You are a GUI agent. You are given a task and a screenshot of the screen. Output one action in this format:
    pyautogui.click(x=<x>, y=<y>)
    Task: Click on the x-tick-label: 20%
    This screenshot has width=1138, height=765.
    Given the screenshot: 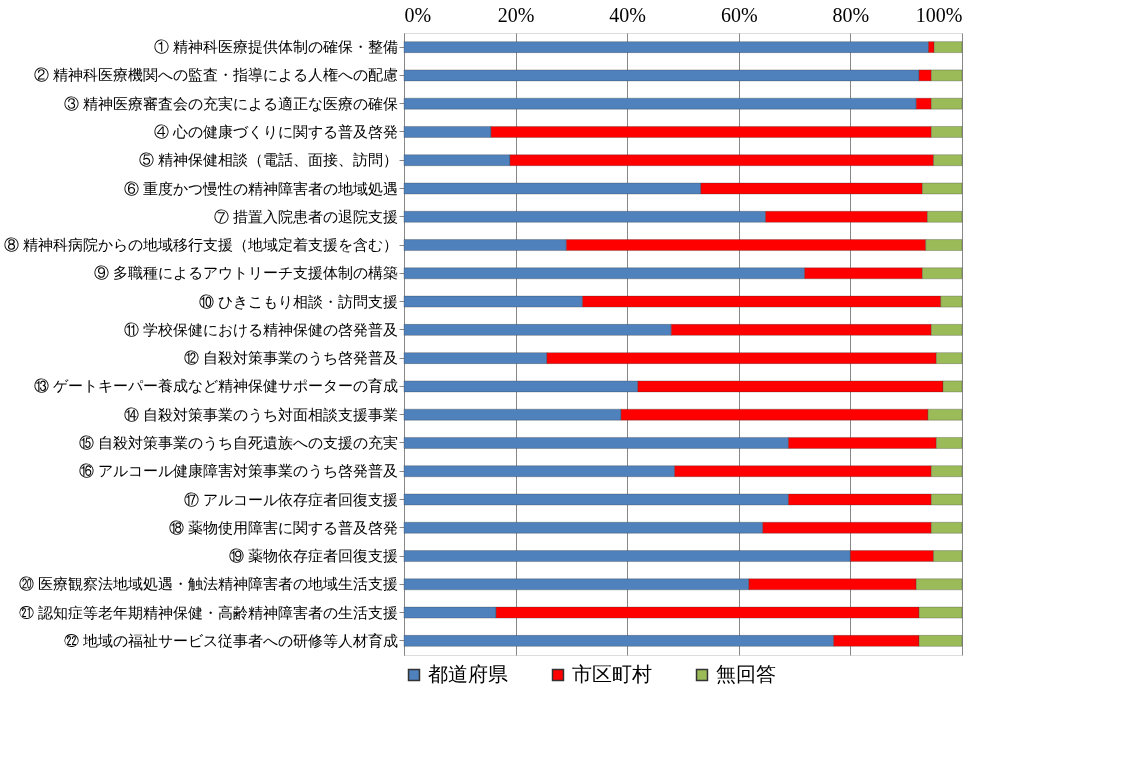 What is the action you would take?
    pyautogui.click(x=516, y=14)
    